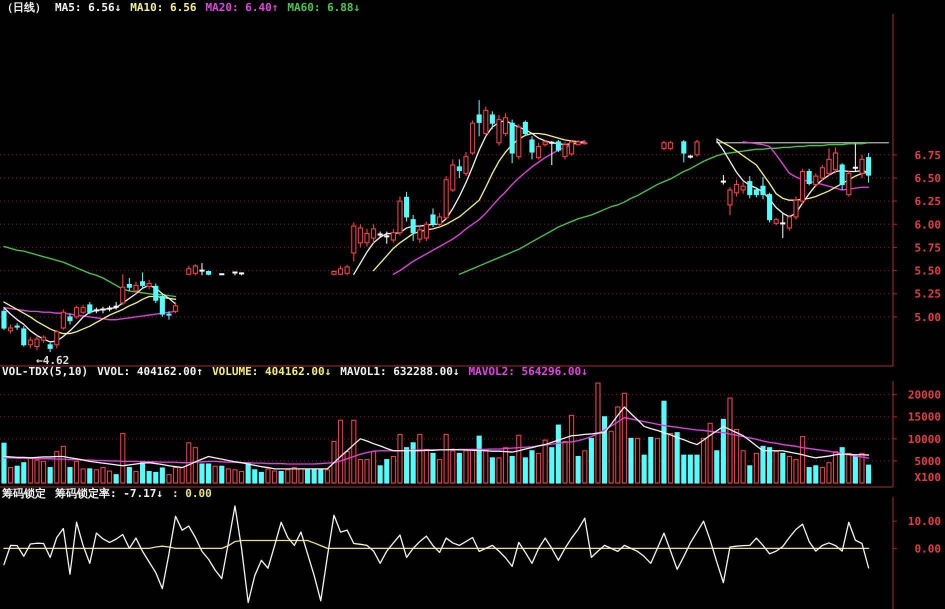 Image resolution: width=945 pixels, height=609 pixels. What do you see at coordinates (927, 461) in the screenshot?
I see `y-tick-label: 5000` at bounding box center [927, 461].